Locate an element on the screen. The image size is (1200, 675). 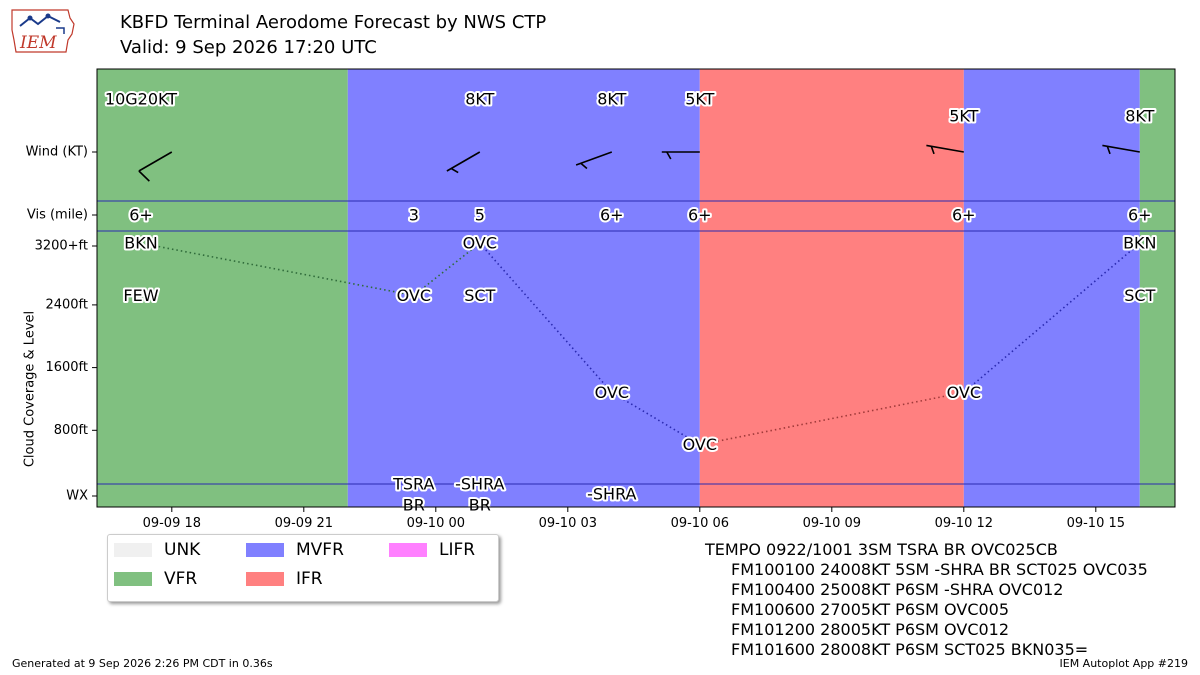
wx-label-0-1-halo: BR is located at coordinates (414, 505).